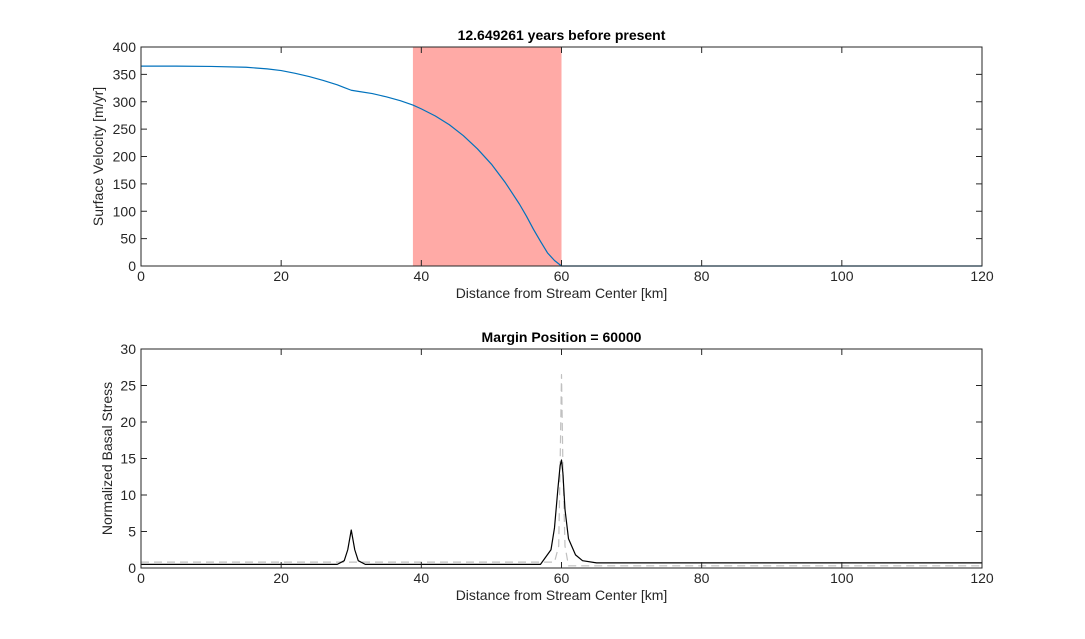 This screenshot has width=1085, height=639. What do you see at coordinates (125, 129) in the screenshot?
I see `y-tick-label: 250` at bounding box center [125, 129].